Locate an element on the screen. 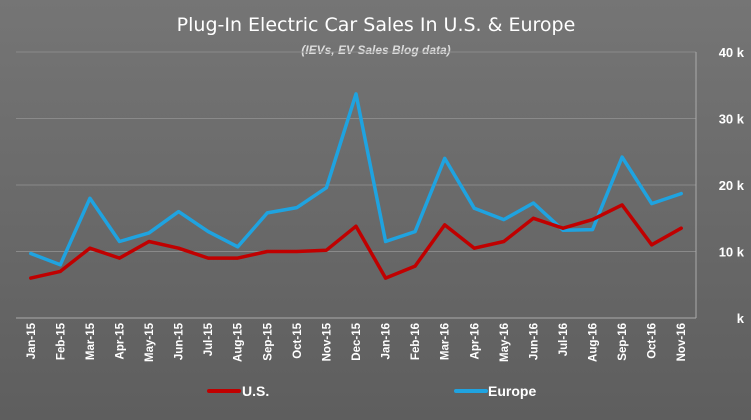 The image size is (751, 420). x-tick-label: Jan-15 is located at coordinates (32, 340).